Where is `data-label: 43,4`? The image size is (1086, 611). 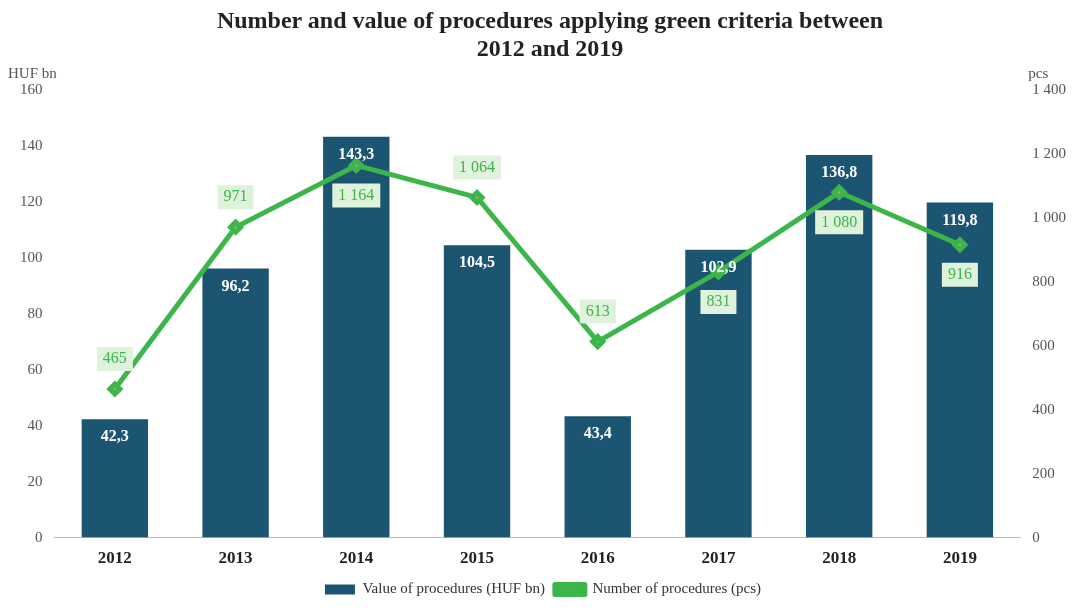
data-label: 43,4 is located at coordinates (597, 433).